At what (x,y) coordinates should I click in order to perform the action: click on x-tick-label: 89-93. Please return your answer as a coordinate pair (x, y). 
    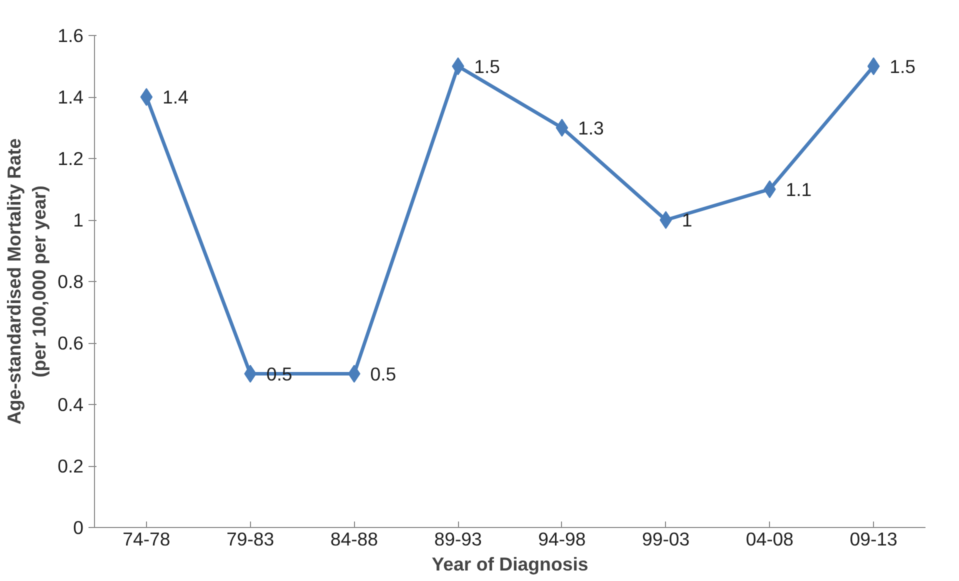
    Looking at the image, I should click on (458, 539).